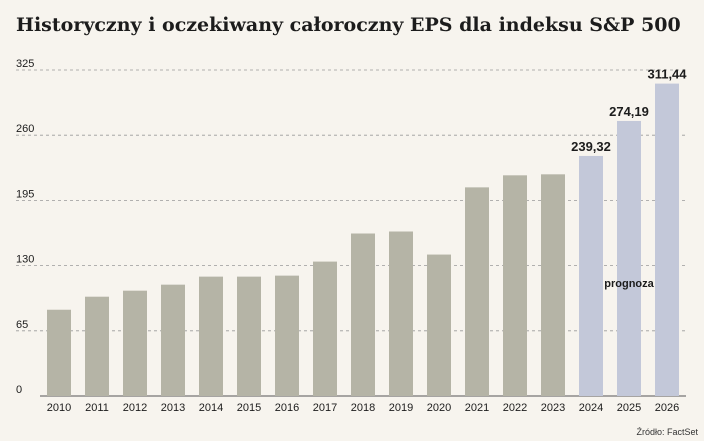 Image resolution: width=704 pixels, height=441 pixels. Describe the element at coordinates (401, 408) in the screenshot. I see `x-tick-label: 2019` at that location.